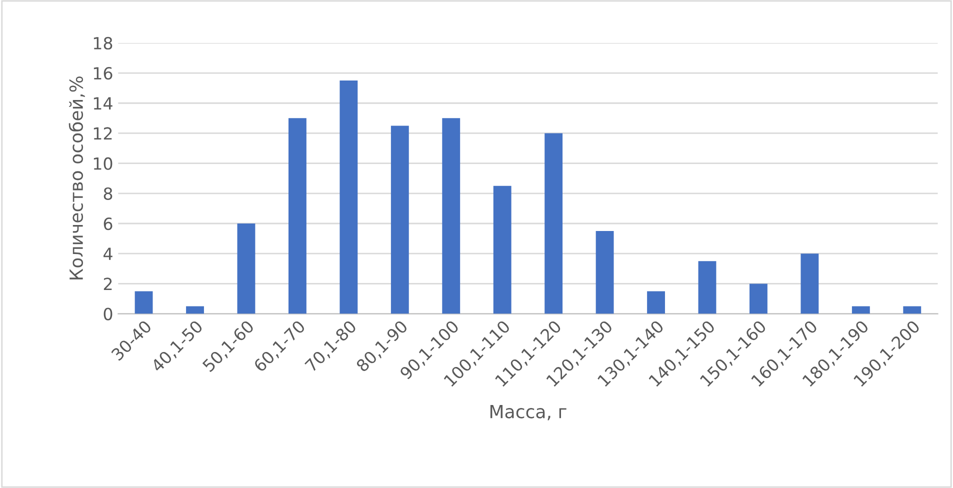 This screenshot has height=488, width=953. I want to click on y-tick-label: 14, so click(103, 103).